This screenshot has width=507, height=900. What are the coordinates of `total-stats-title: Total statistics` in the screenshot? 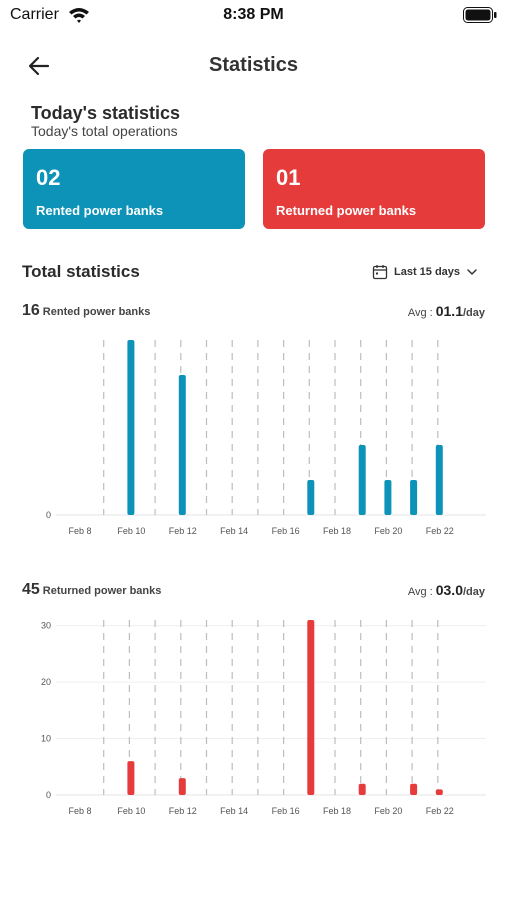 It's located at (81, 271).